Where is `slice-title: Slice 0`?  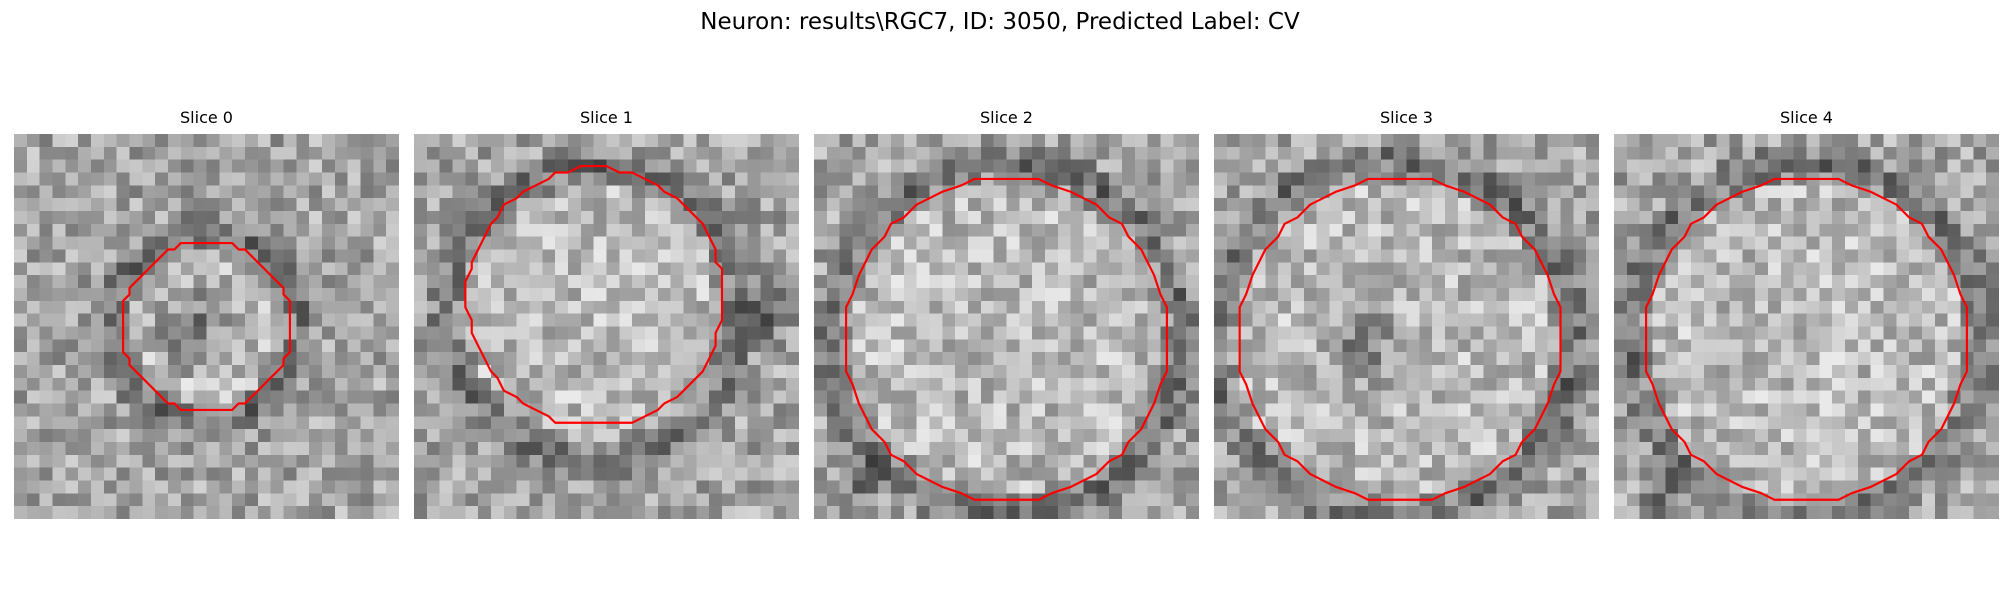
slice-title: Slice 0 is located at coordinates (206, 117).